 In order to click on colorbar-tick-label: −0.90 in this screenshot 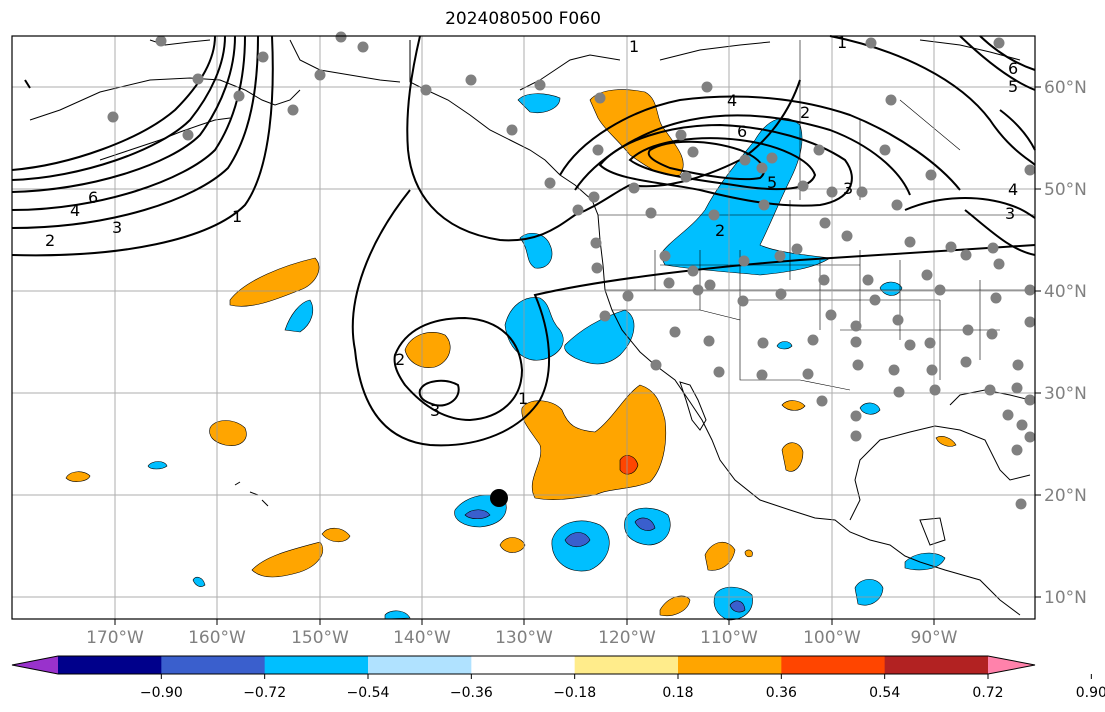, I will do `click(161, 693)`.